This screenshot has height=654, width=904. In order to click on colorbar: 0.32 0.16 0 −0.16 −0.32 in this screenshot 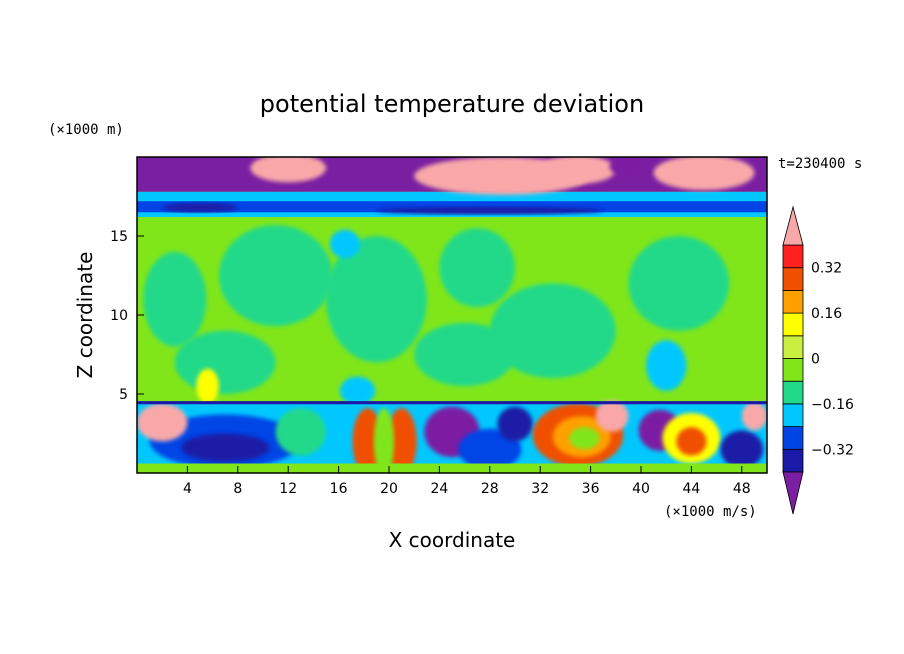, I will do `click(818, 360)`.